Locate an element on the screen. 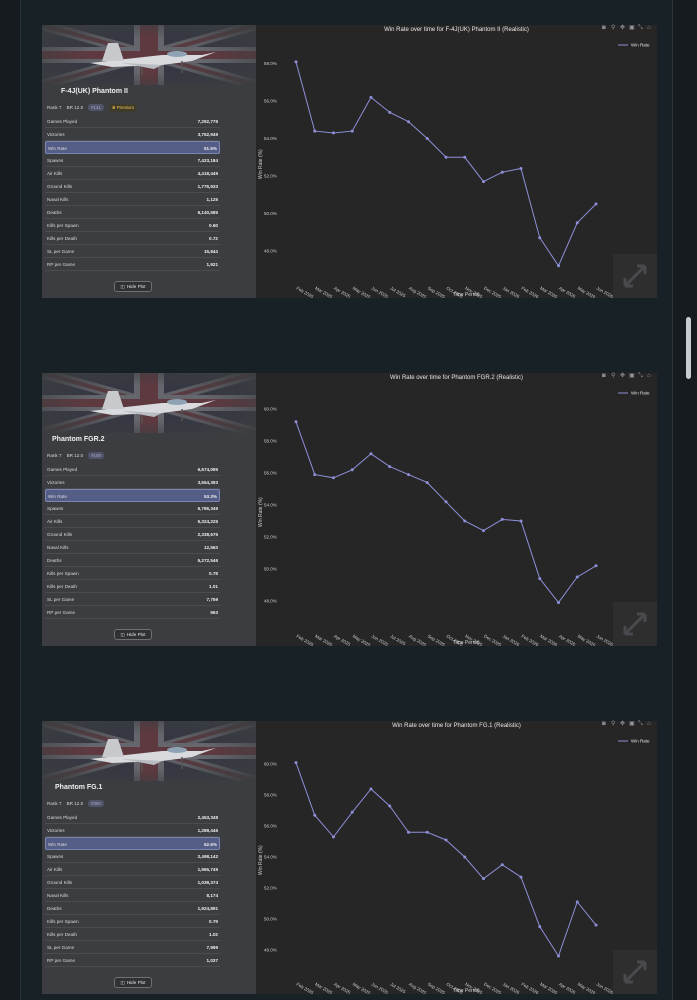 The image size is (697, 1000). expand-arrow is located at coordinates (635, 276).